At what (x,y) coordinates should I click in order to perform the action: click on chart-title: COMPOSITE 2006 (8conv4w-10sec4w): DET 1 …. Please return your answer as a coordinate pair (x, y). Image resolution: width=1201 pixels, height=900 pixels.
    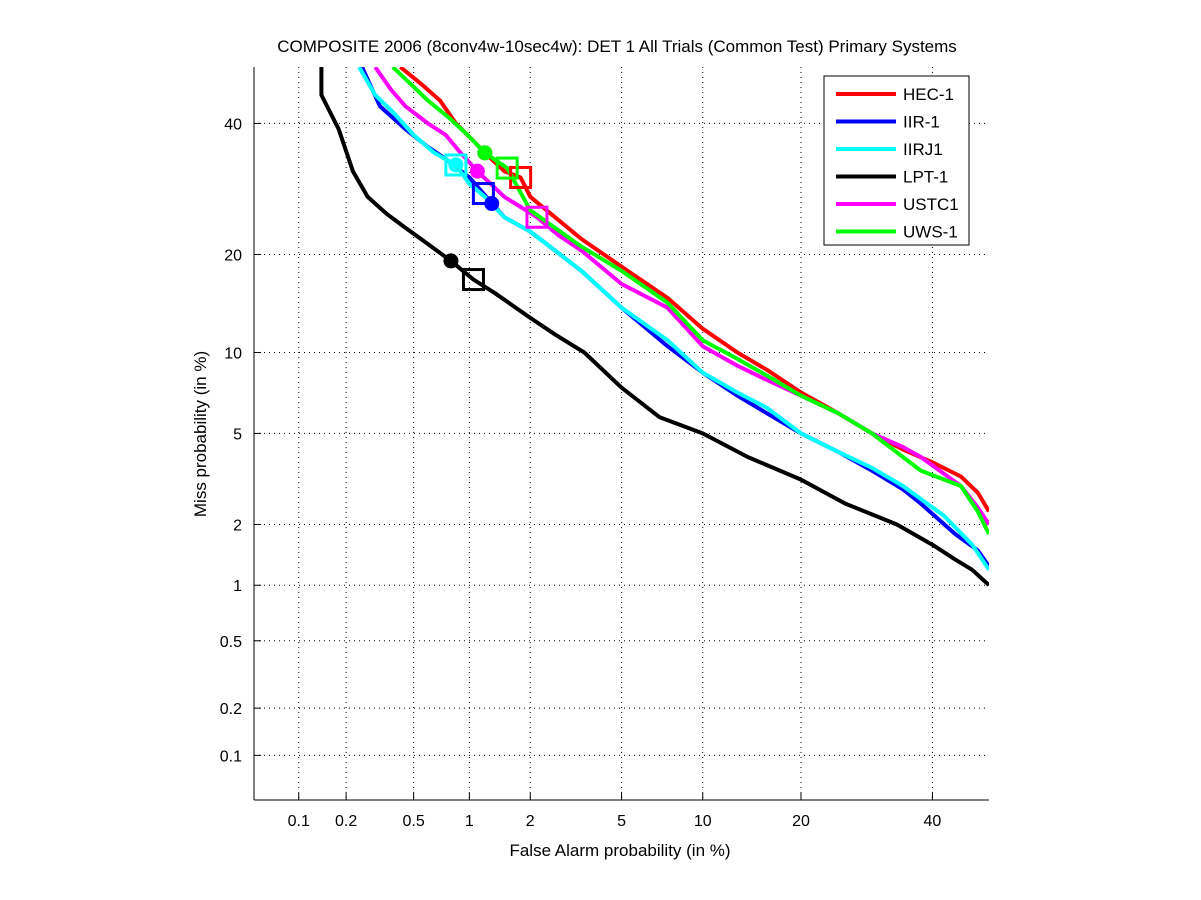
    Looking at the image, I should click on (617, 46).